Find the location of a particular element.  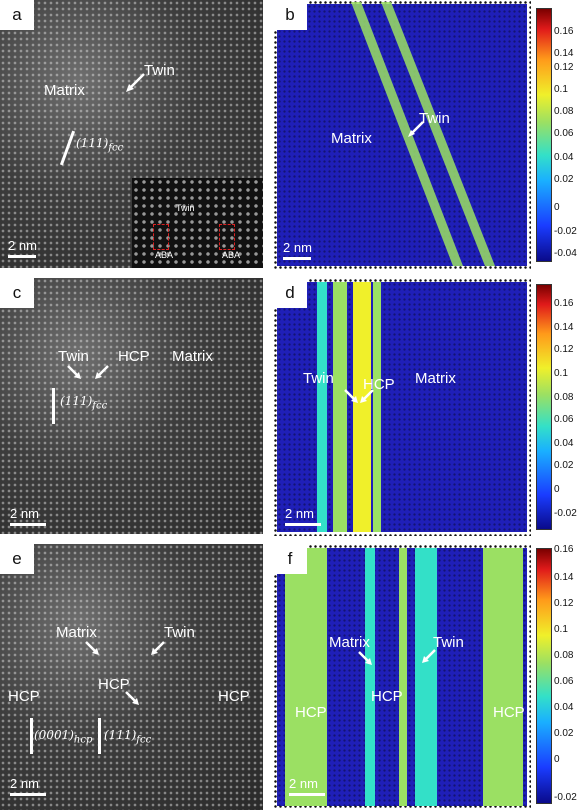

panel-letter: a is located at coordinates (17, 15).